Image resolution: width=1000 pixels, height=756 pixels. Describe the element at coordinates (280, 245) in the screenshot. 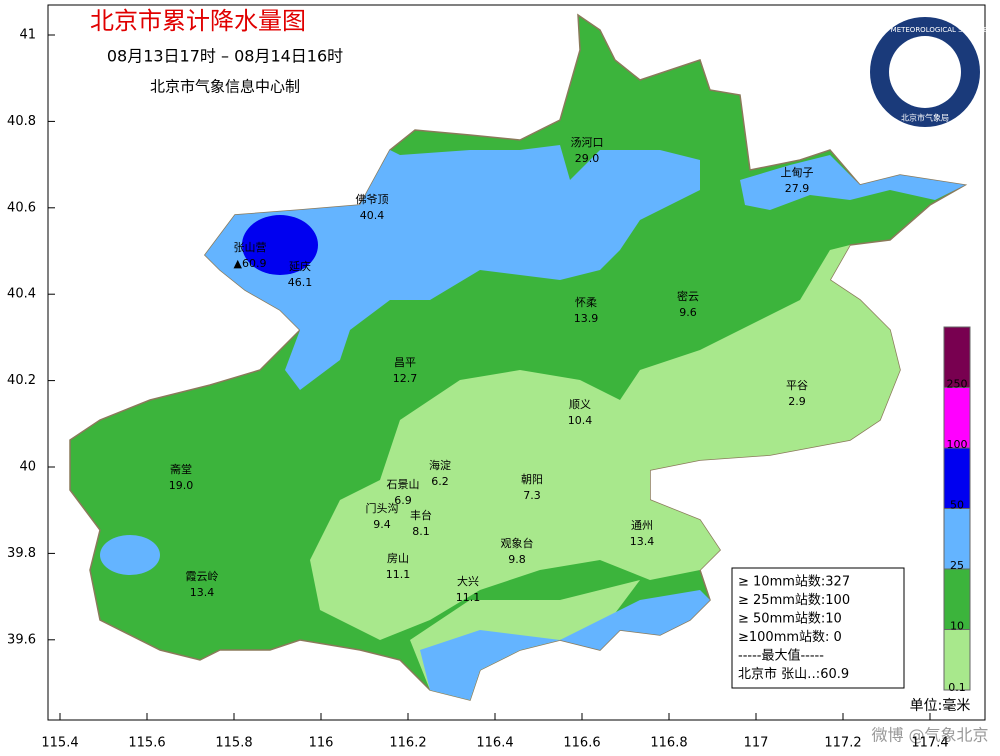

I see `region-heavy` at that location.